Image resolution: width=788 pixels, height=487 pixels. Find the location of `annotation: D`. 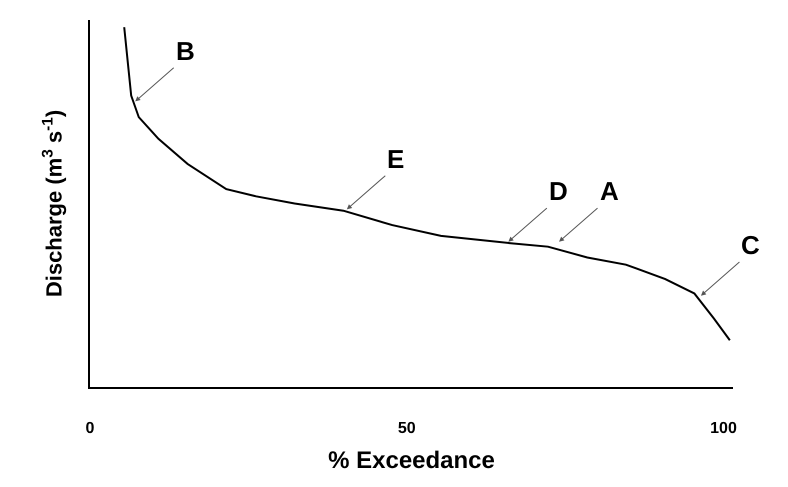

annotation: D is located at coordinates (558, 191).